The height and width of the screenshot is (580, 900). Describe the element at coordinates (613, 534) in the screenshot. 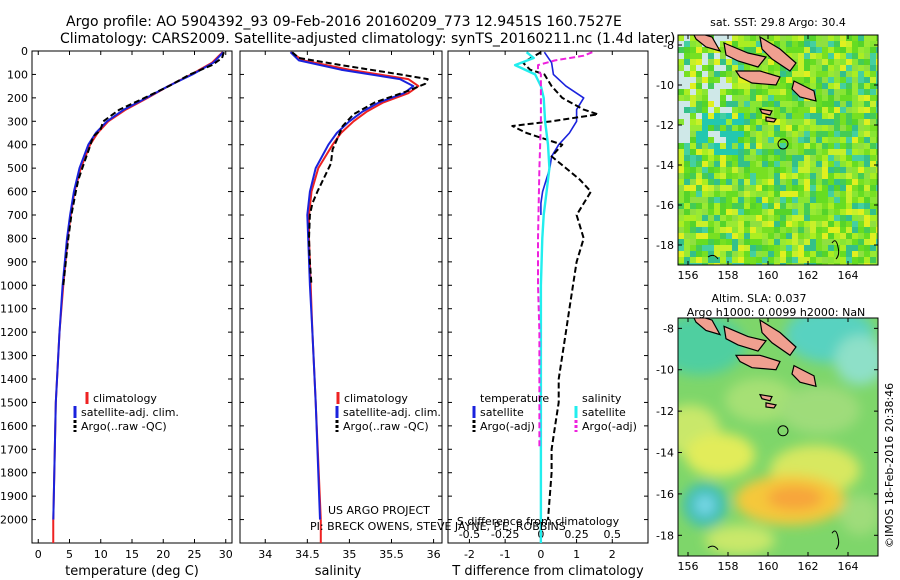

I see `x2-tick-label: 0.5` at that location.